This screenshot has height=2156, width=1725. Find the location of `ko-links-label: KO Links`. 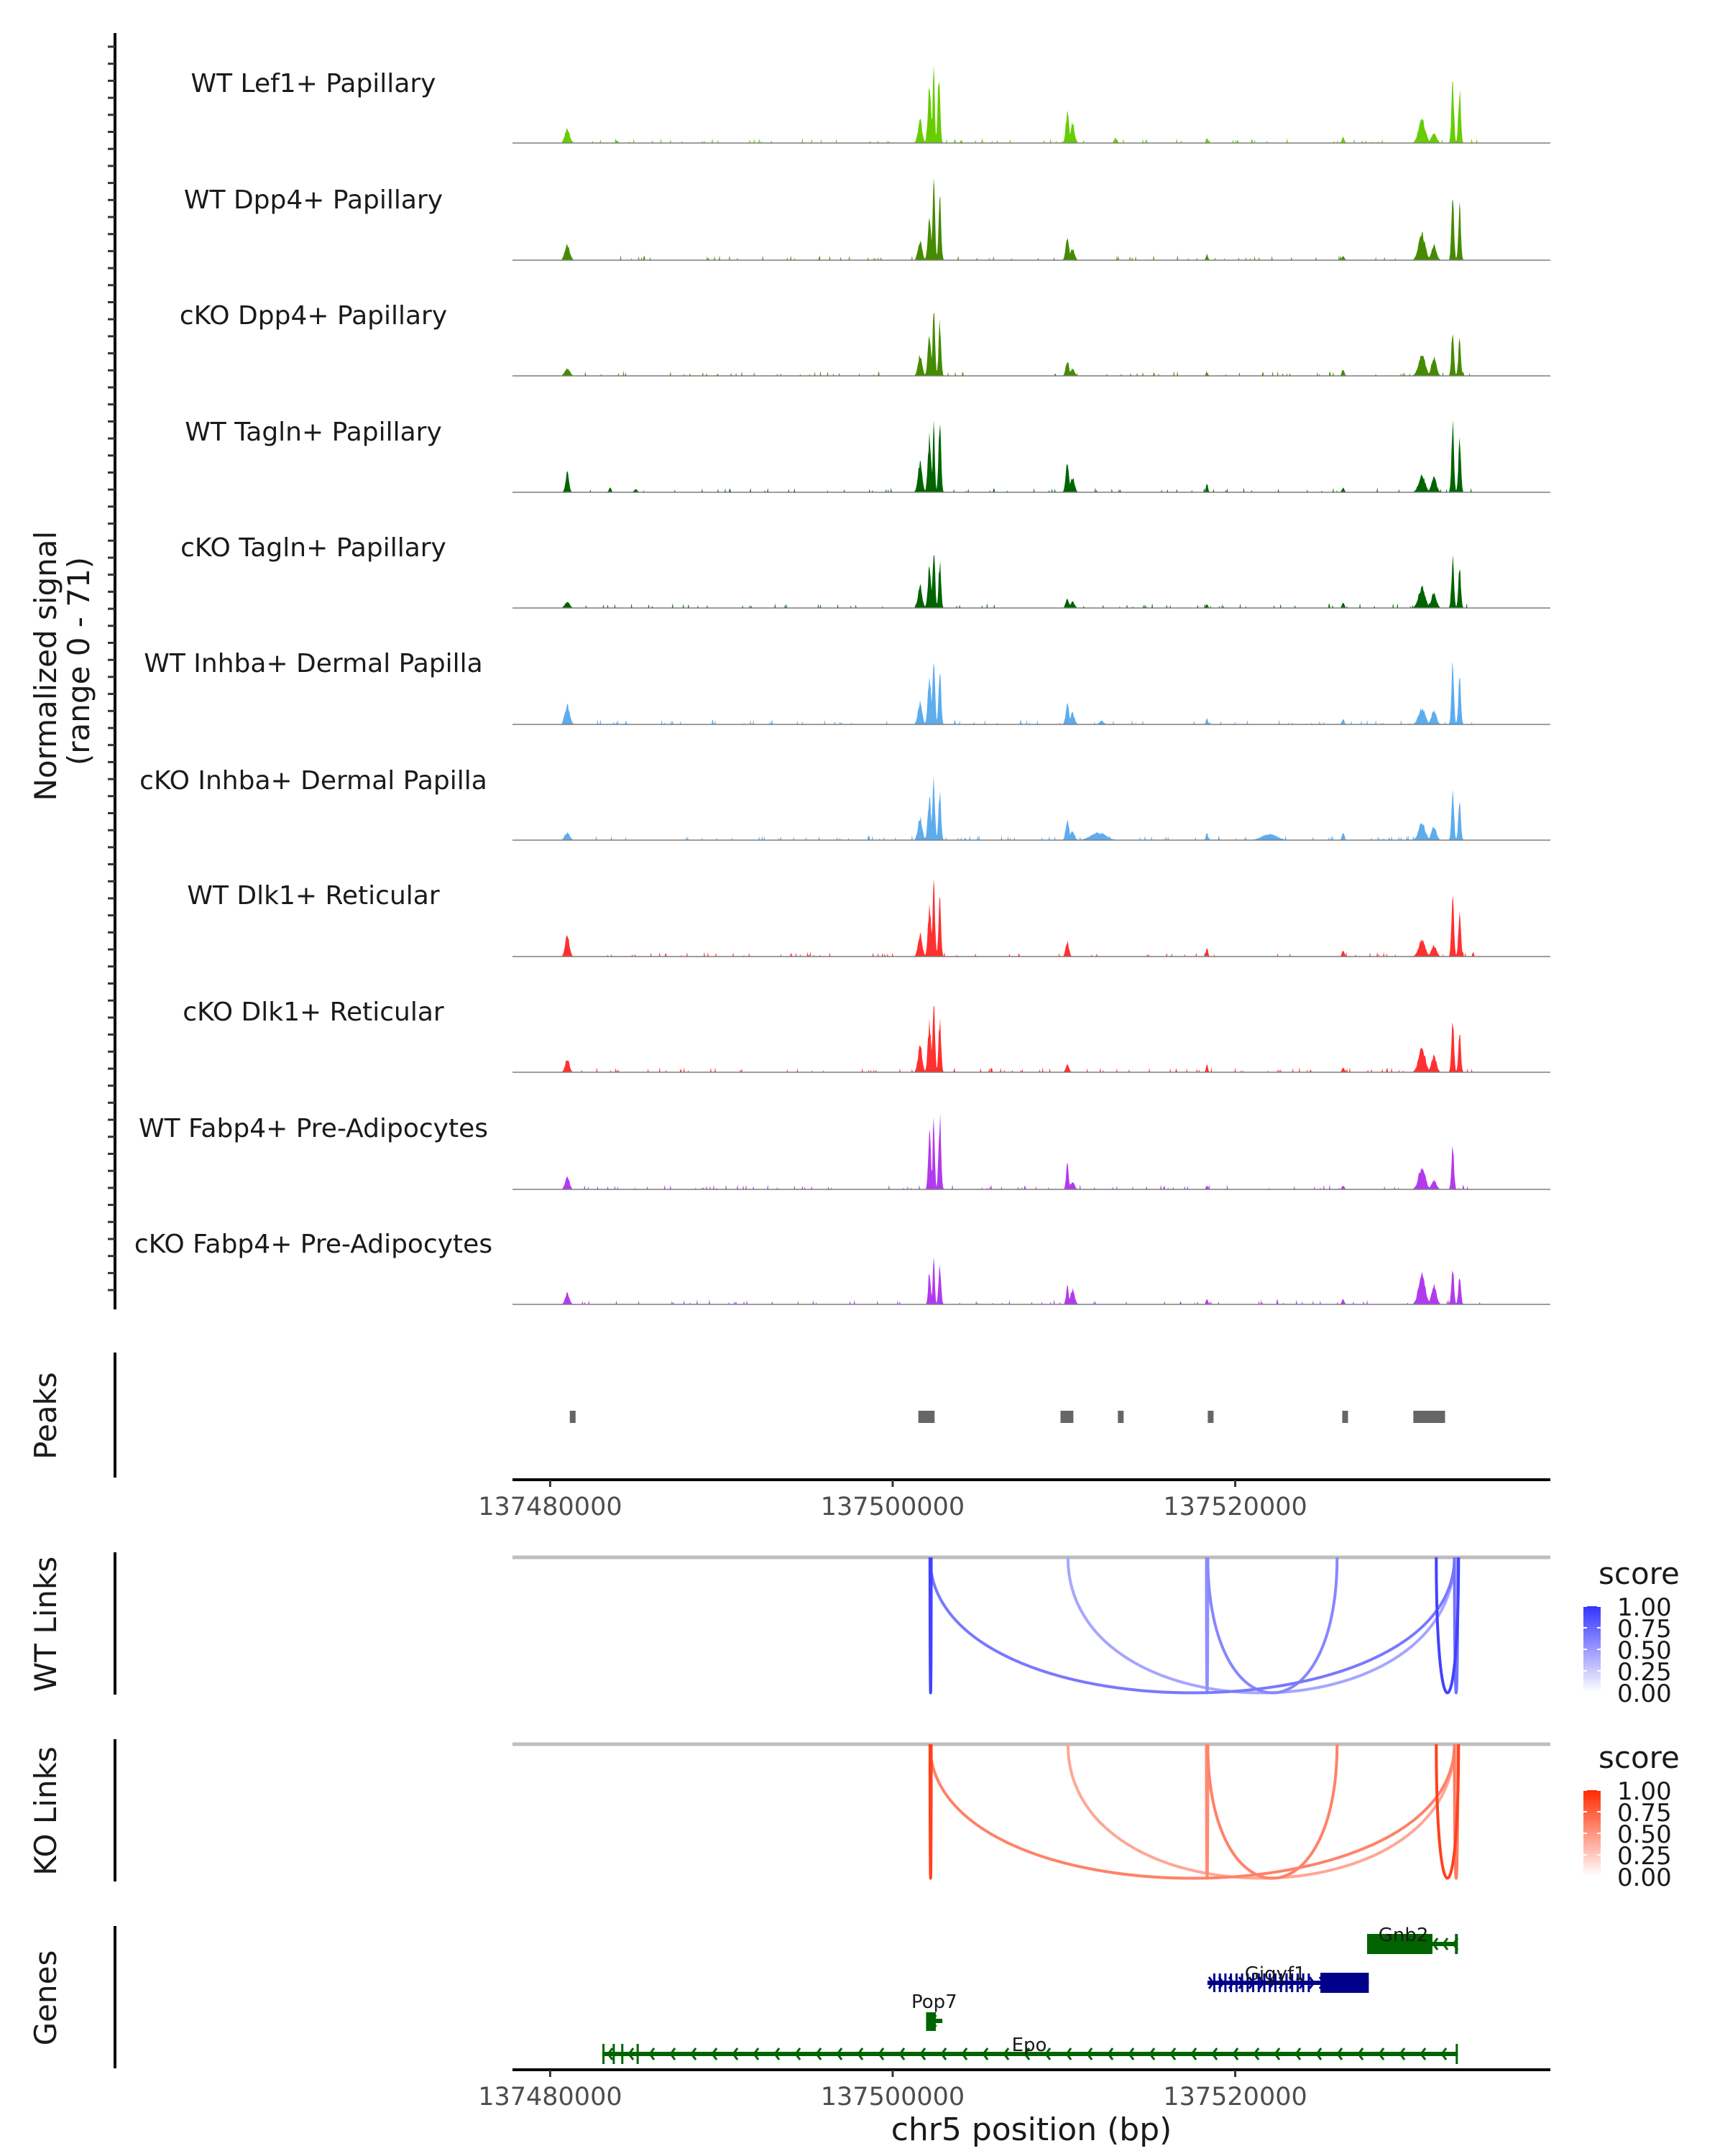

ko-links-label: KO Links is located at coordinates (45, 1811).